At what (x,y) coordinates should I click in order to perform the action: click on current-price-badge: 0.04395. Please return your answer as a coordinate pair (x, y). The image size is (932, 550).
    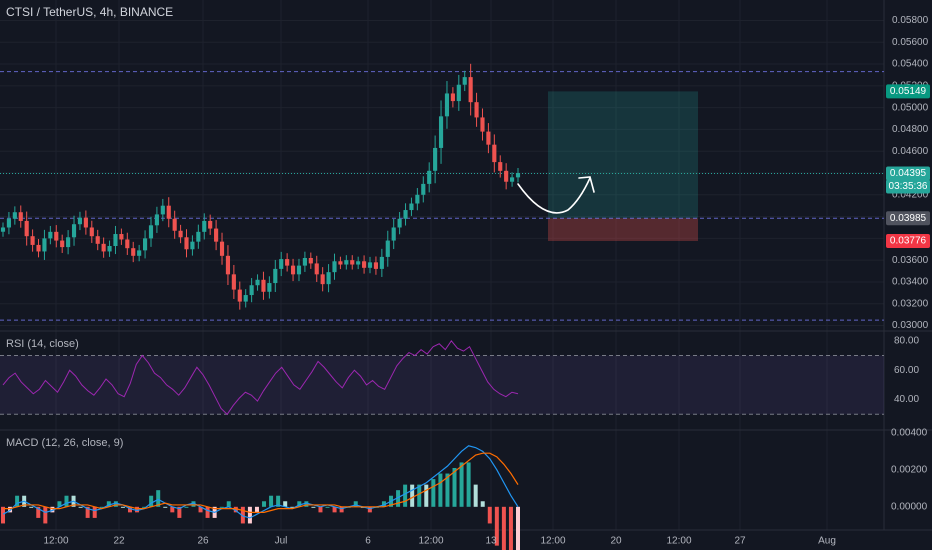
    Looking at the image, I should click on (908, 173).